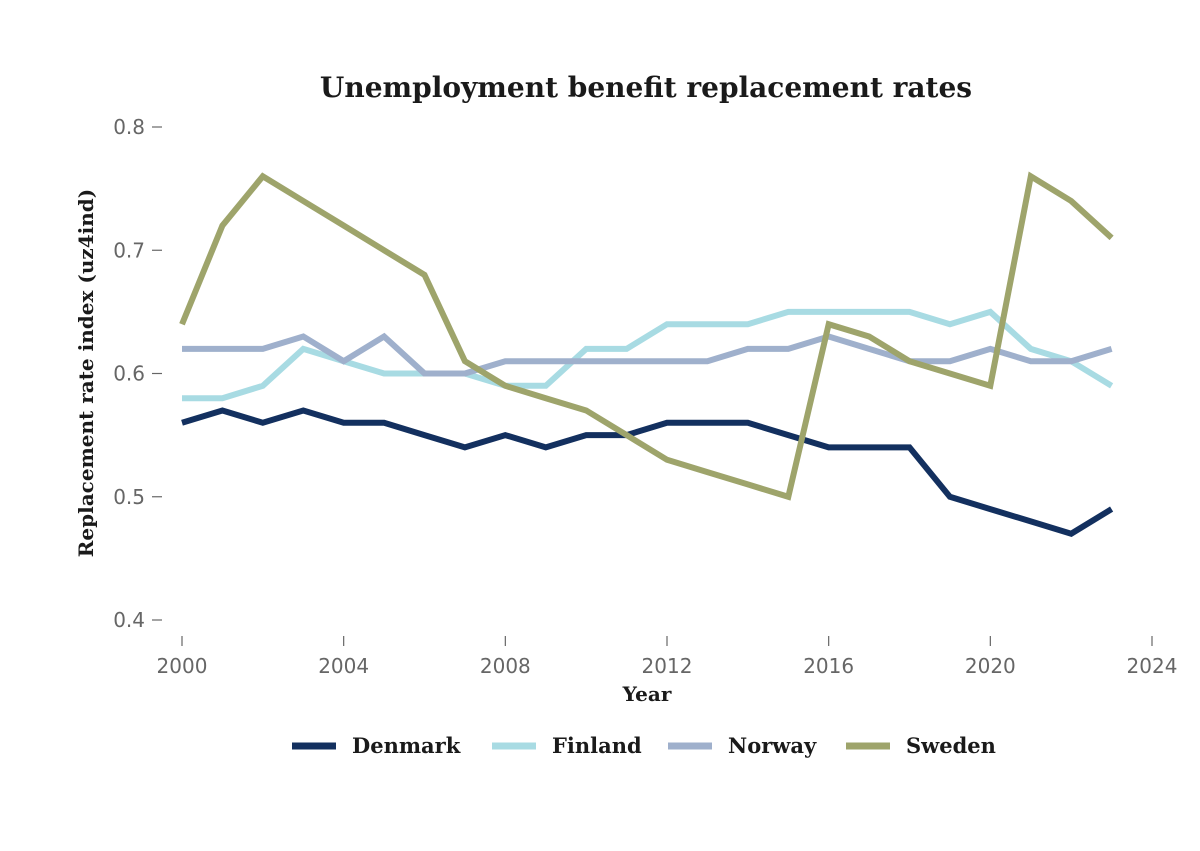 This screenshot has width=1200, height=851. I want to click on x-tick-label: 2016, so click(828, 666).